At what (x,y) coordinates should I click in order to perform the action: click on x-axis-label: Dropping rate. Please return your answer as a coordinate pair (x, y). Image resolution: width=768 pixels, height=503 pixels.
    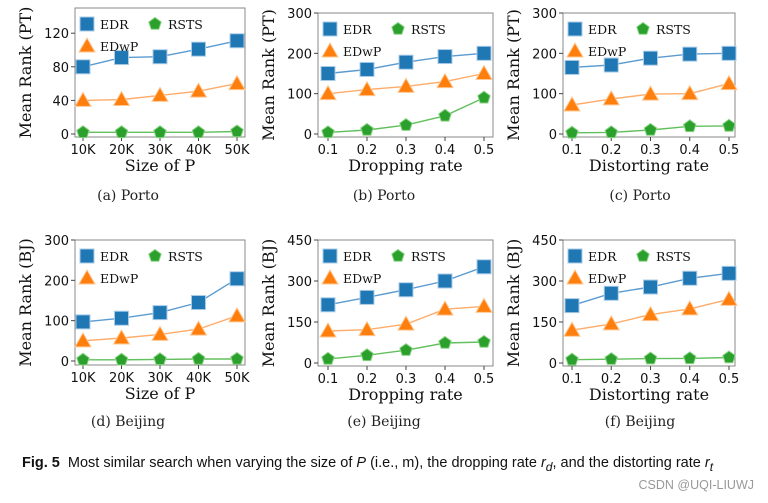
    Looking at the image, I should click on (405, 165).